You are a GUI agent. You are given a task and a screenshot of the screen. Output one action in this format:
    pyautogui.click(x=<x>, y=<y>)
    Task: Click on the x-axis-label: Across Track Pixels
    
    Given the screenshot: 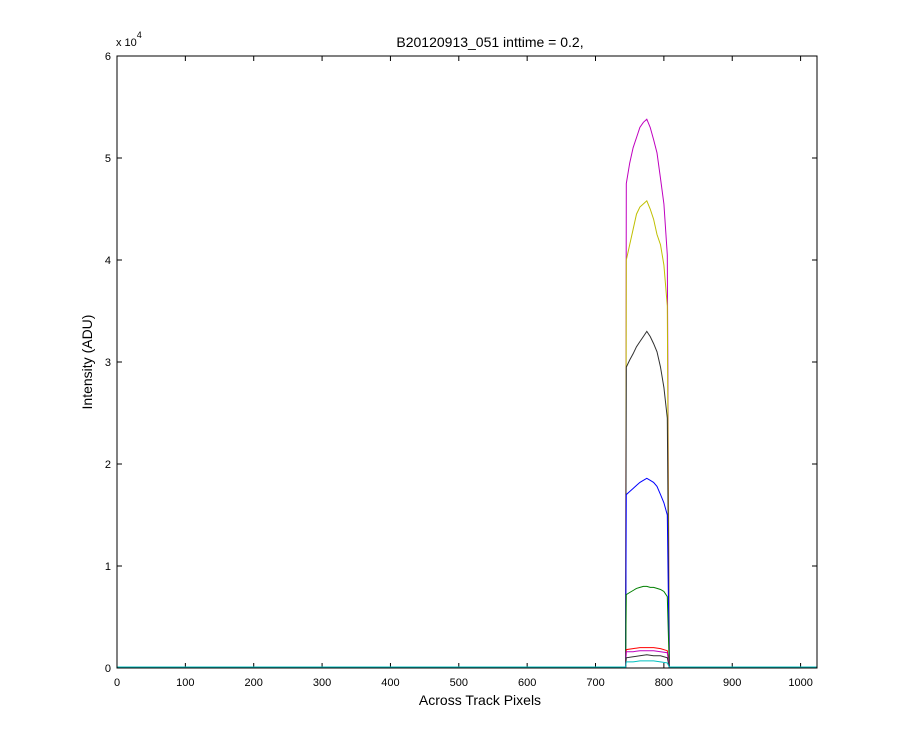 What is the action you would take?
    pyautogui.click(x=480, y=700)
    